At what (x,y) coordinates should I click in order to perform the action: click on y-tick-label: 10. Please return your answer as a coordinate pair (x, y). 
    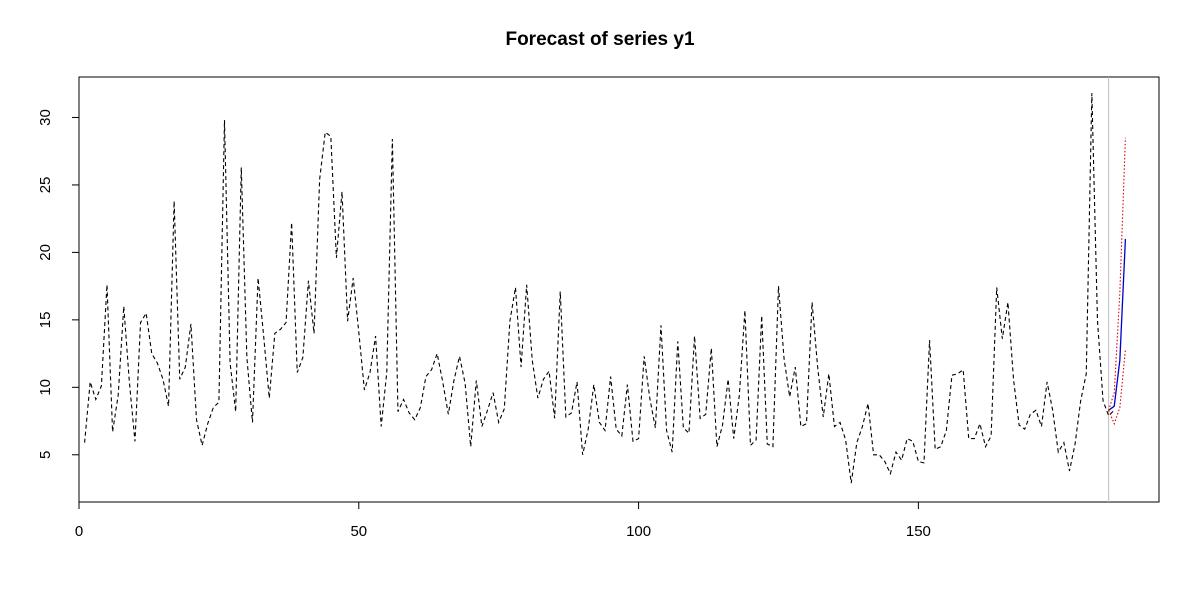
    Looking at the image, I should click on (45, 387).